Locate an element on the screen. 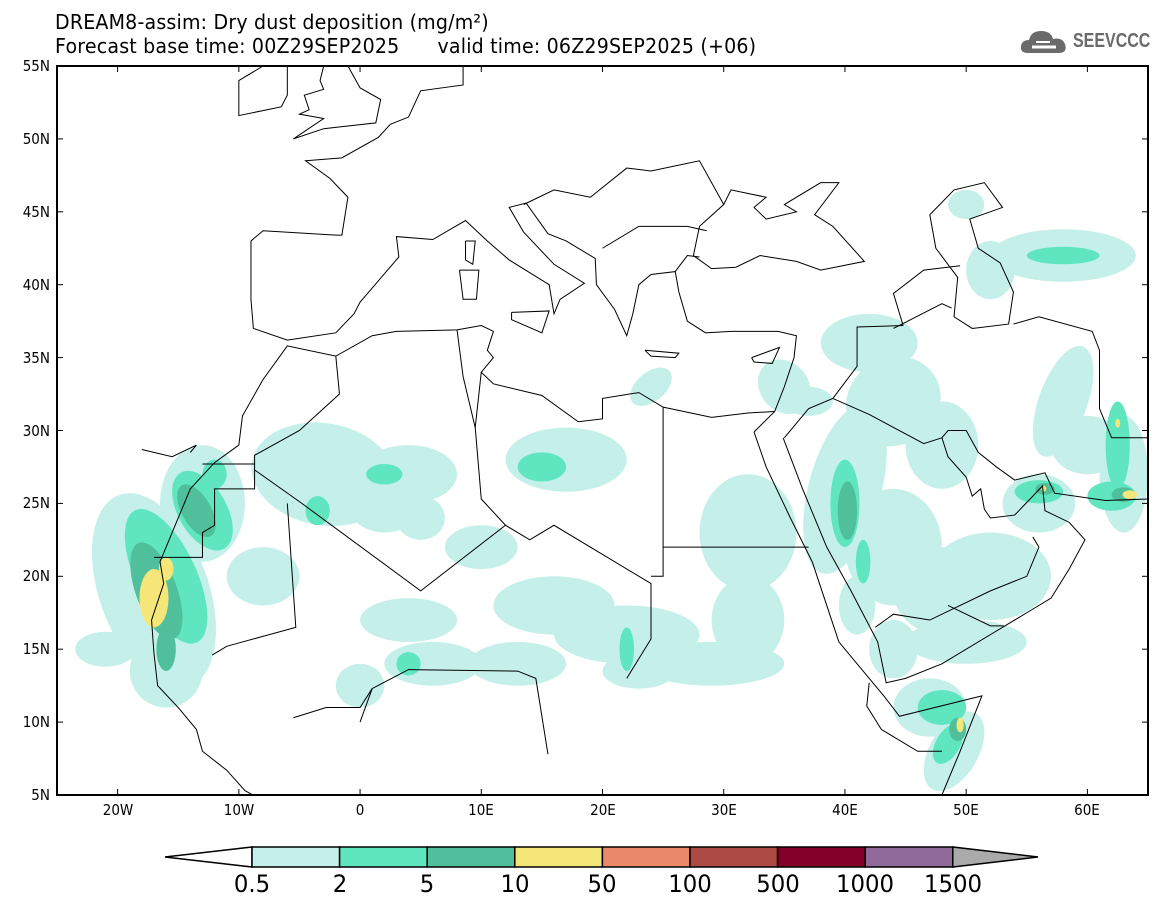 This screenshot has height=907, width=1165. colorbar-label: 1500 is located at coordinates (952, 884).